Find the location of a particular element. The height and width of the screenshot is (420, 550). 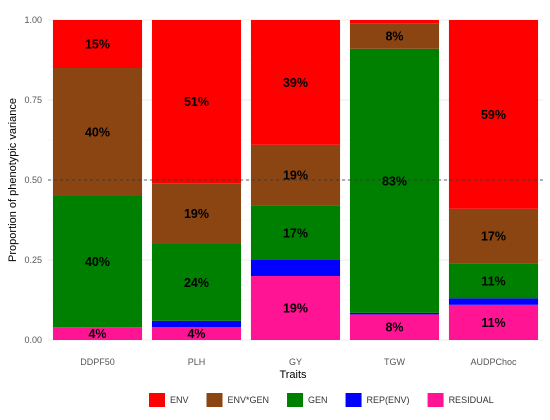

x-axis-title: Traits is located at coordinates (293, 375).